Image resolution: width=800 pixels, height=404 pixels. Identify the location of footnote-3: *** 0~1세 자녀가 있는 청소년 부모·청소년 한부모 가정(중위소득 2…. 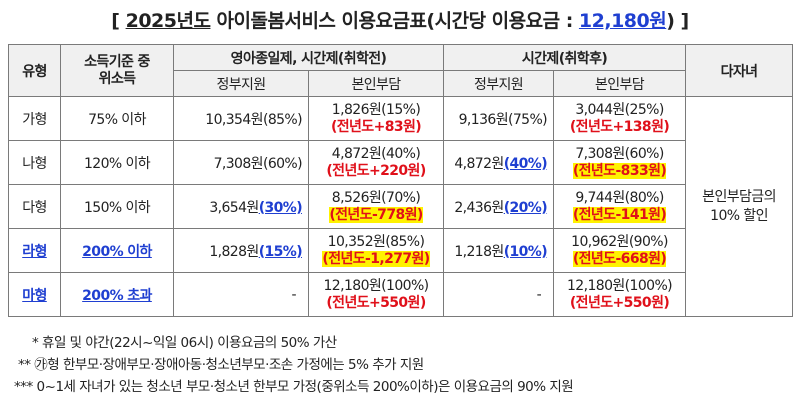
(294, 387).